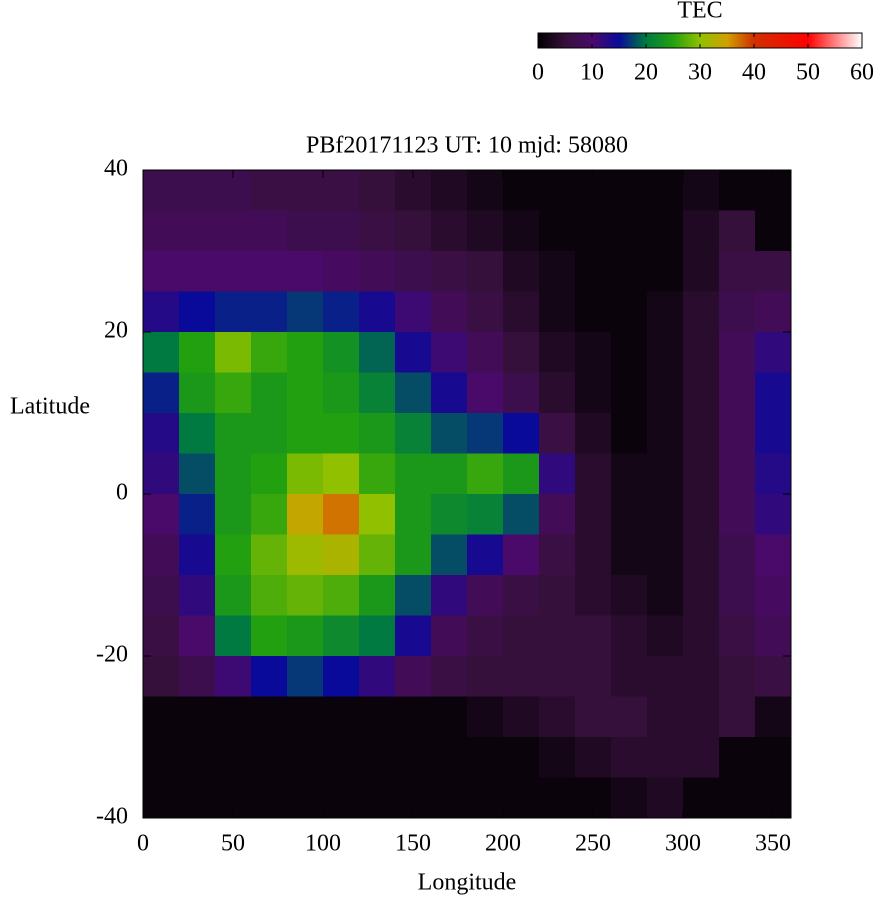 This screenshot has height=900, width=877. What do you see at coordinates (646, 73) in the screenshot?
I see `colorbar-tick-label: 20` at bounding box center [646, 73].